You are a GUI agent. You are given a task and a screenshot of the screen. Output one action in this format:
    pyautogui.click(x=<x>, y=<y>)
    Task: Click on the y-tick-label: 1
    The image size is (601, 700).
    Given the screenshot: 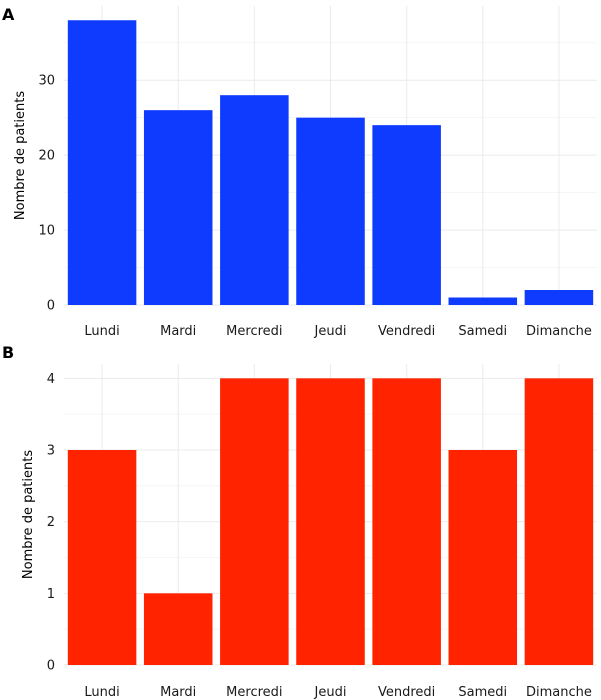 What is the action you would take?
    pyautogui.click(x=51, y=594)
    